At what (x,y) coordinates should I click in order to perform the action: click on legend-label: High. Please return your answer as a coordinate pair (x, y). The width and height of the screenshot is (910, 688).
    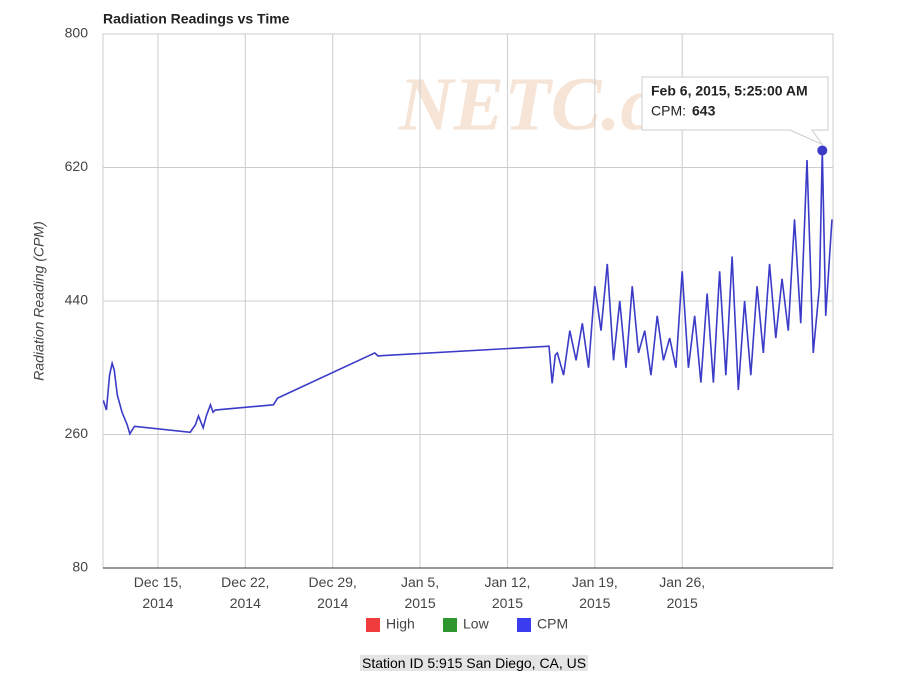
    Looking at the image, I should click on (400, 624).